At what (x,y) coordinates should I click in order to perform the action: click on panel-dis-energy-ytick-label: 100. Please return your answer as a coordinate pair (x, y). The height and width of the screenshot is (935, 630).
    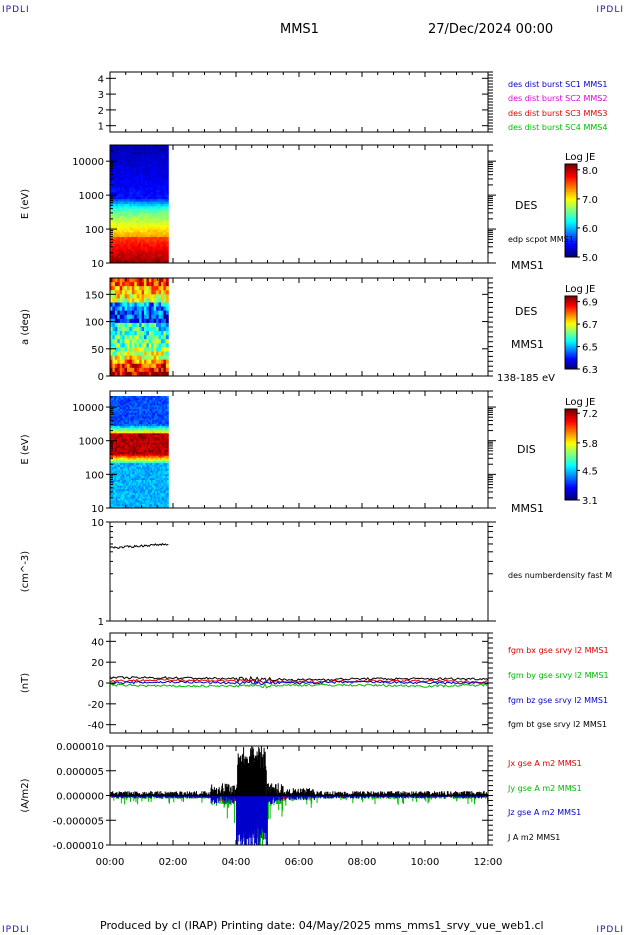
    Looking at the image, I should click on (94, 475).